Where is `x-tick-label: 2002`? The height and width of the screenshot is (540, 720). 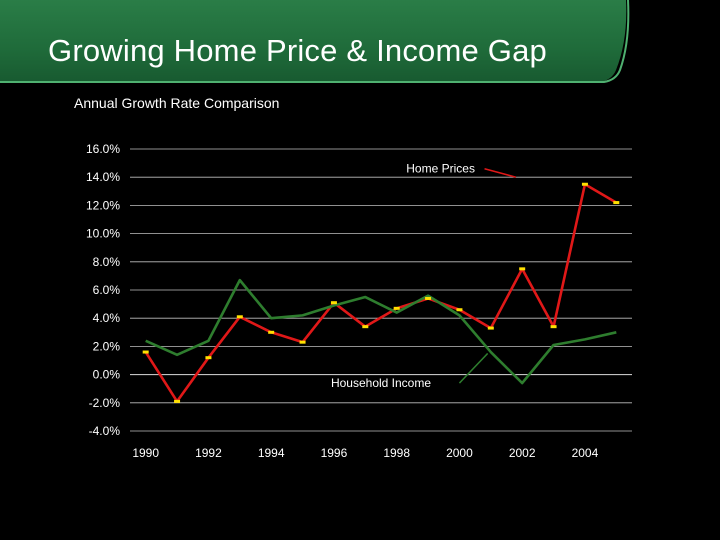 x-tick-label: 2002 is located at coordinates (522, 453).